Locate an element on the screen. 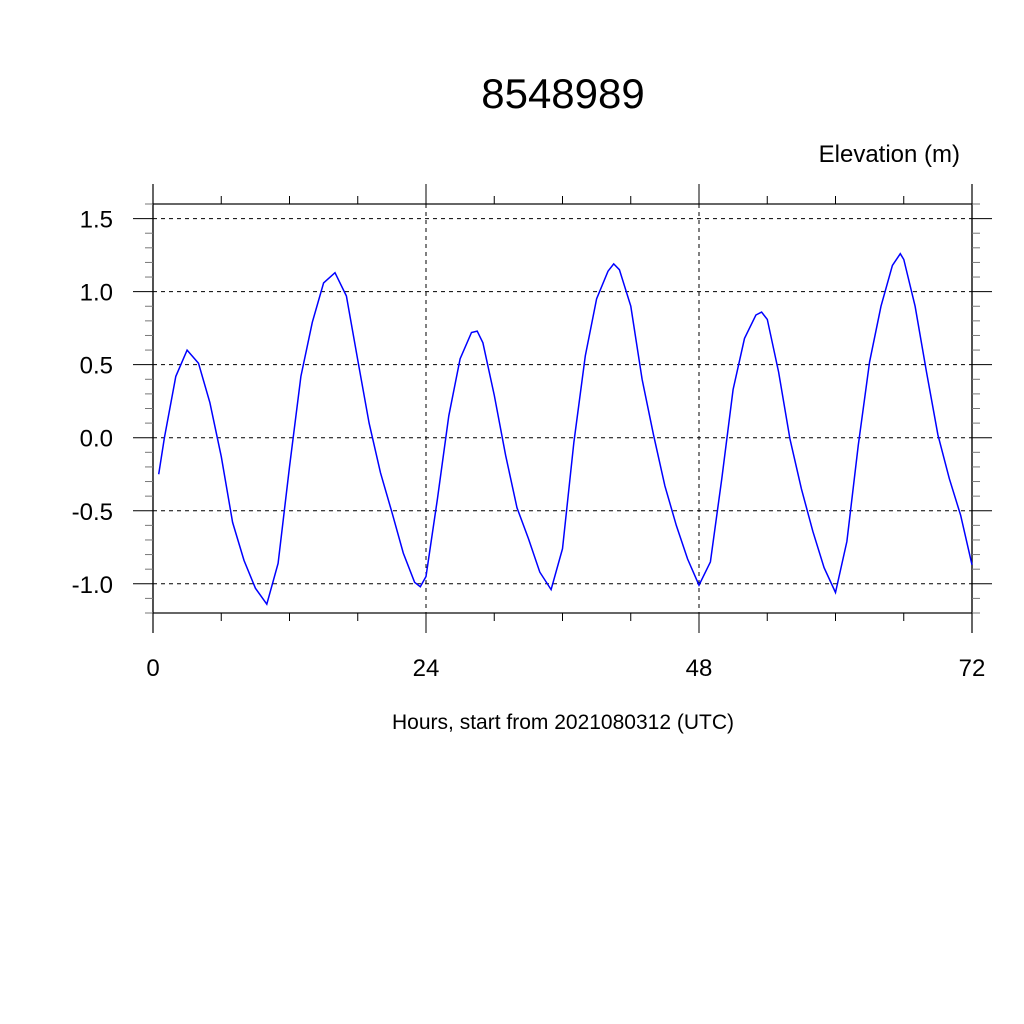 Image resolution: width=1024 pixels, height=1024 pixels. y-axis-label: Elevation (m) is located at coordinates (889, 154).